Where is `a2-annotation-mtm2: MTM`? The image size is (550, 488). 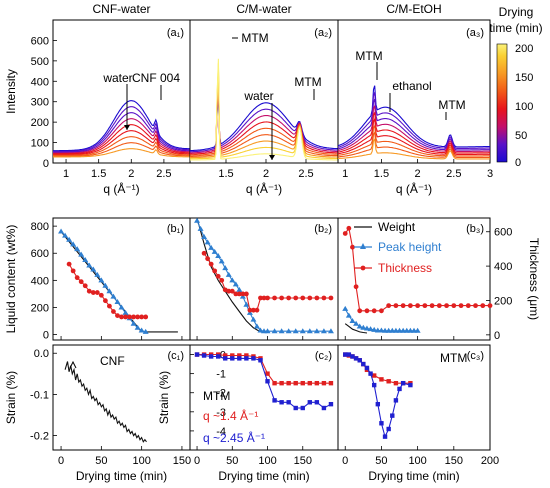 a2-annotation-mtm2: MTM is located at coordinates (307, 82).